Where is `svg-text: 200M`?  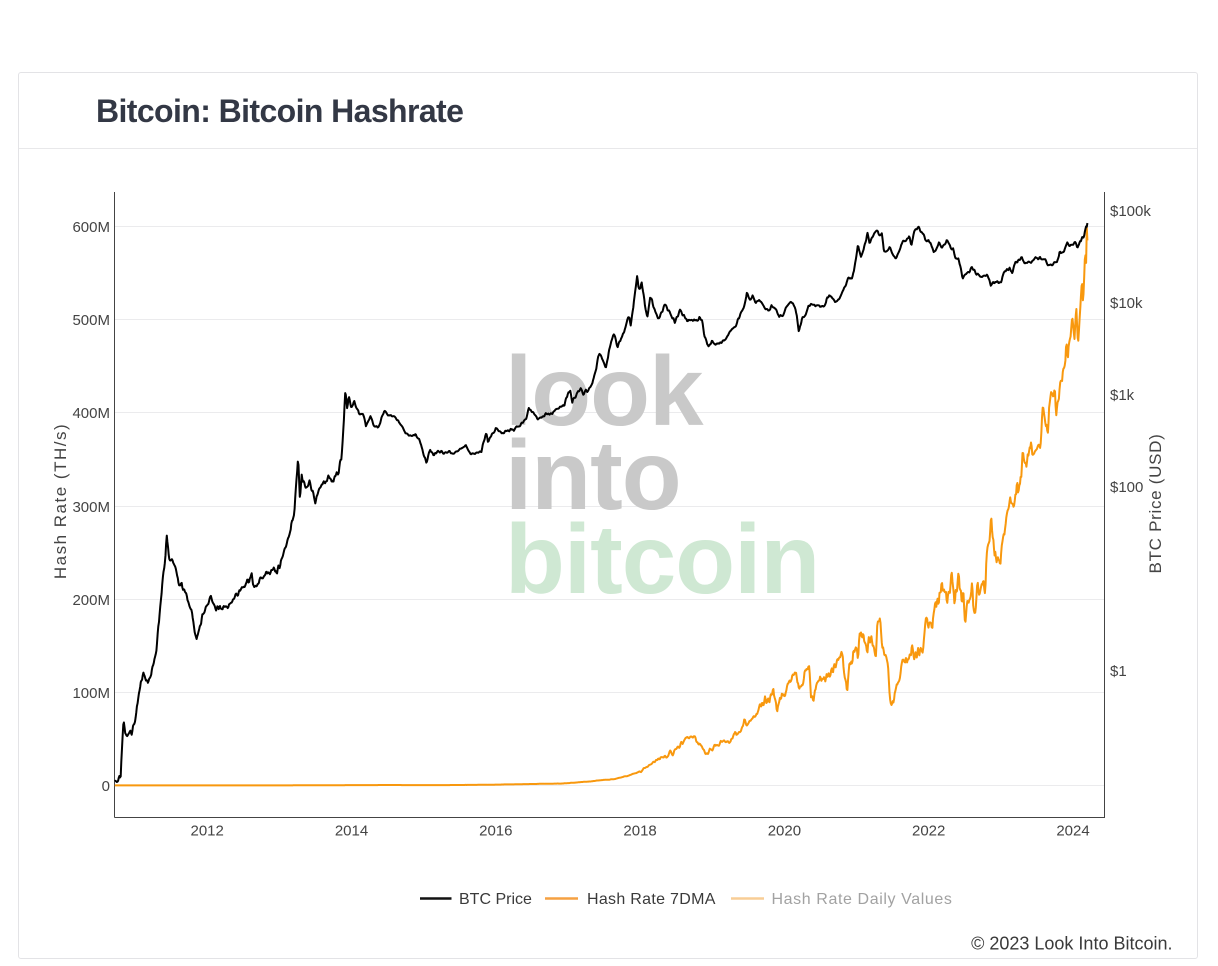 svg-text: 200M is located at coordinates (91, 600).